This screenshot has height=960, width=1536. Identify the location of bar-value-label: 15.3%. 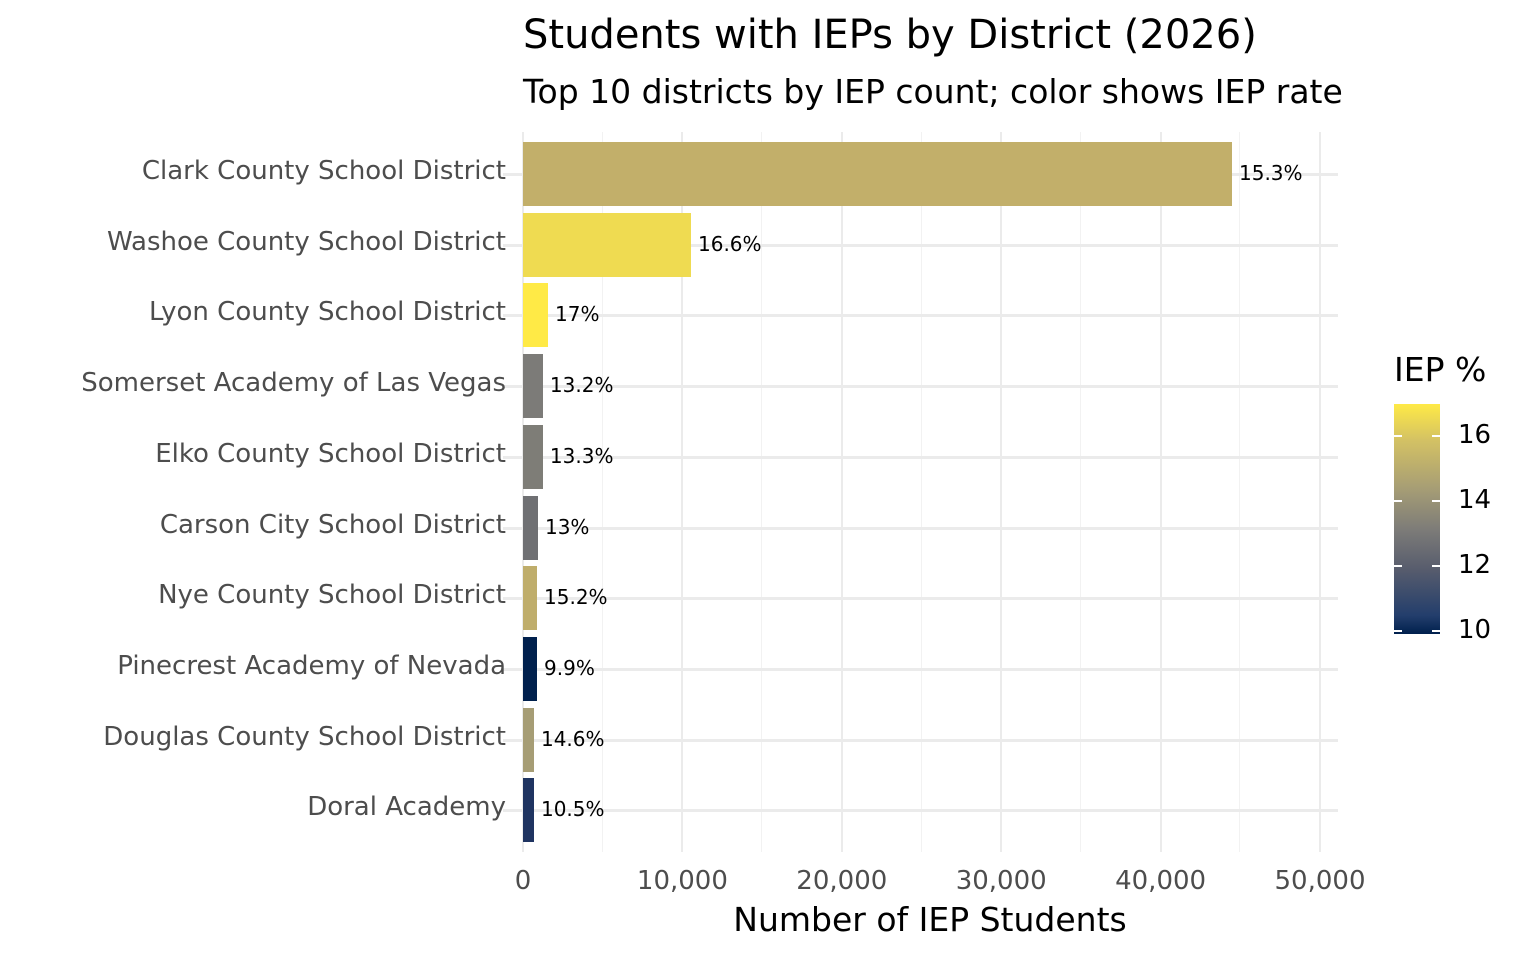
(1271, 173).